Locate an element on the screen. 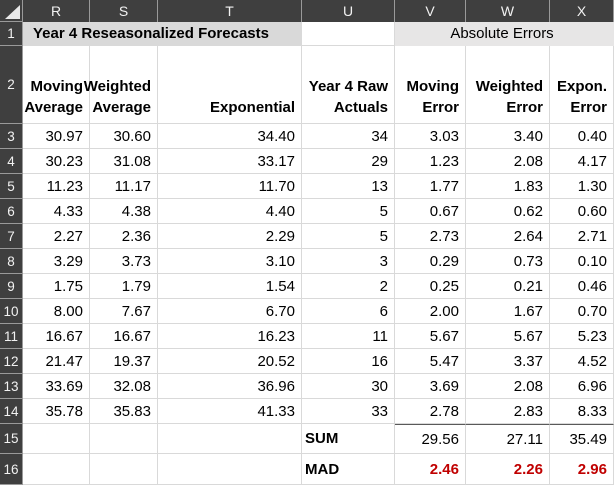  row-header-7: 7 is located at coordinates (11, 236).